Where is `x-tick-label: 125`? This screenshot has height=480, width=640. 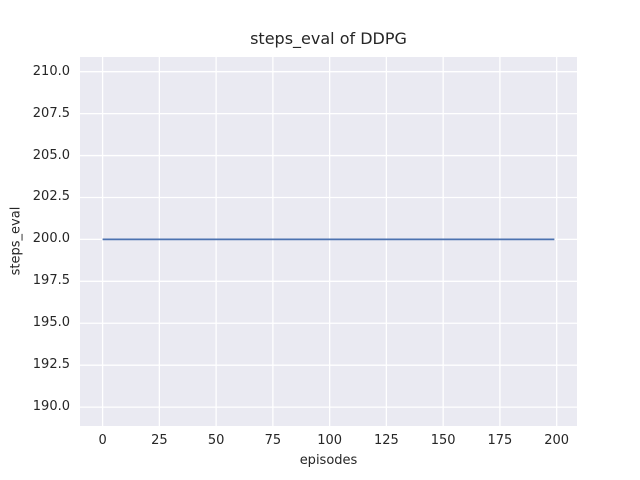
x-tick-label: 125 is located at coordinates (386, 440).